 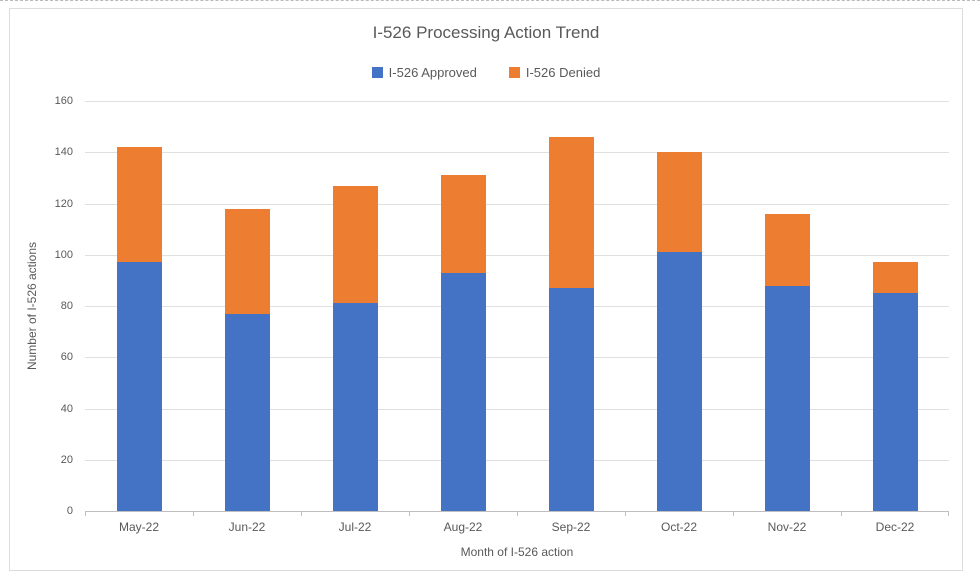 I want to click on y-tick-label: 140, so click(x=63, y=152).